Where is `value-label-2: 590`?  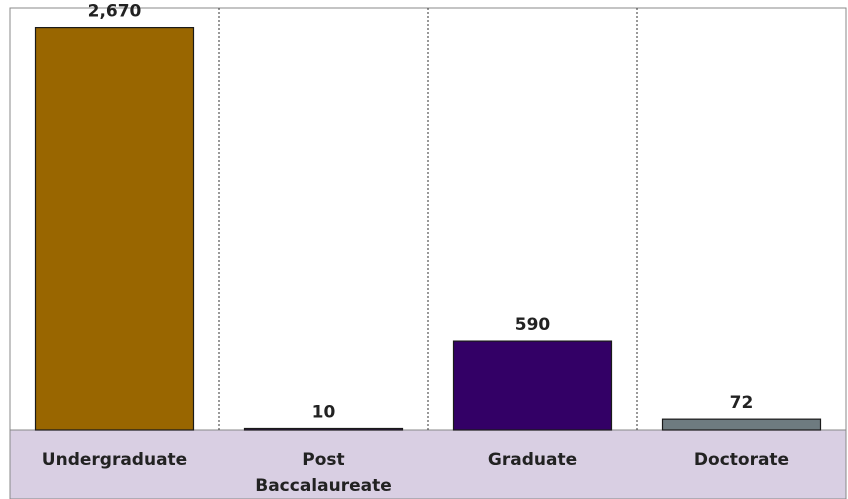 value-label-2: 590 is located at coordinates (533, 325).